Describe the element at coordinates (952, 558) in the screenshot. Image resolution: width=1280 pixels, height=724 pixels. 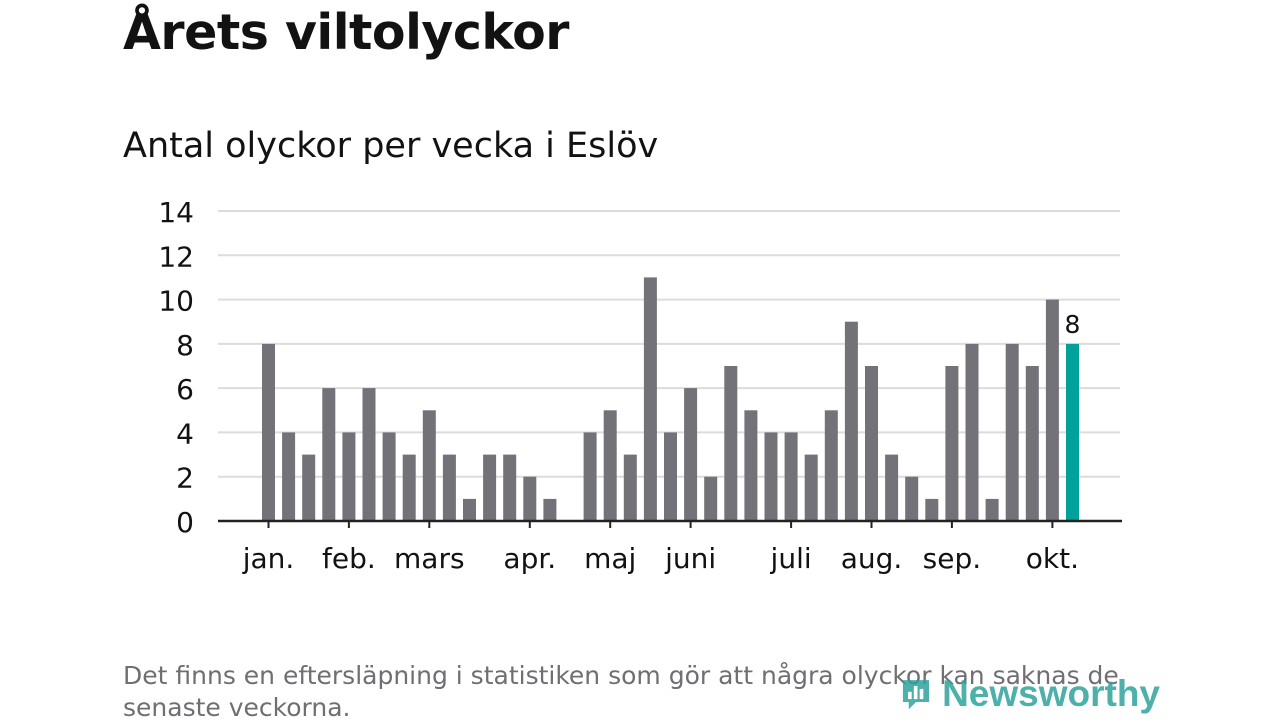
I see `x-tick-label: sep.` at that location.